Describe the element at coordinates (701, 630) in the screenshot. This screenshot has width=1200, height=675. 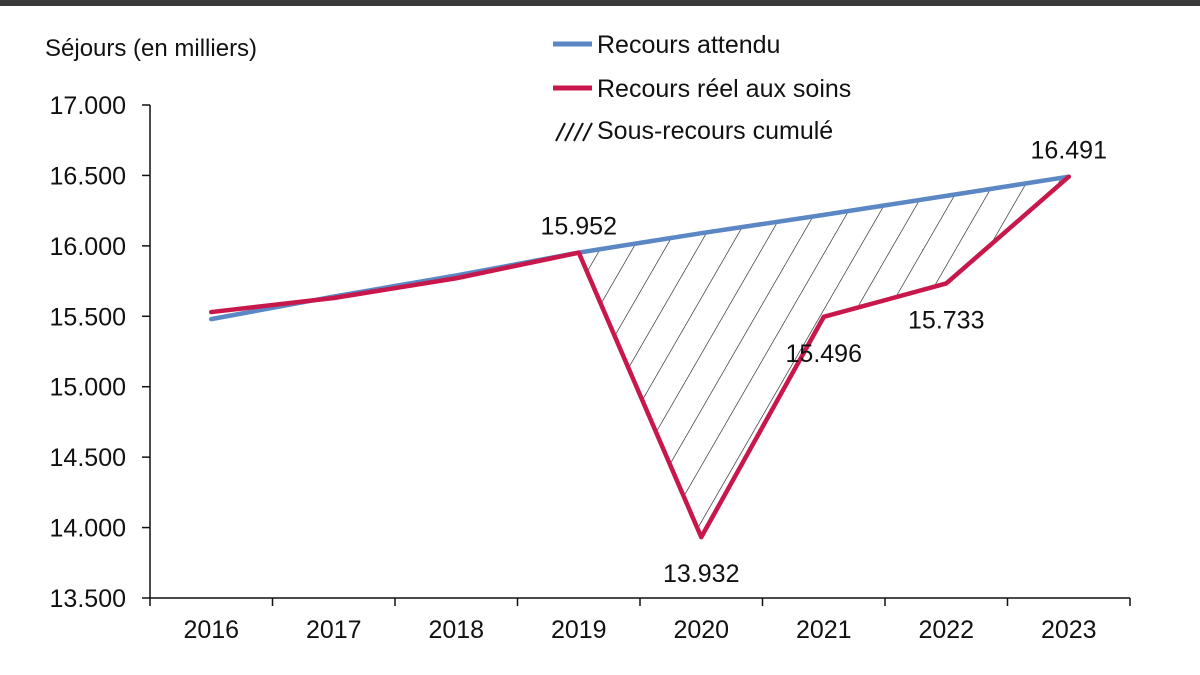
I see `x-tick-label: 2020` at that location.